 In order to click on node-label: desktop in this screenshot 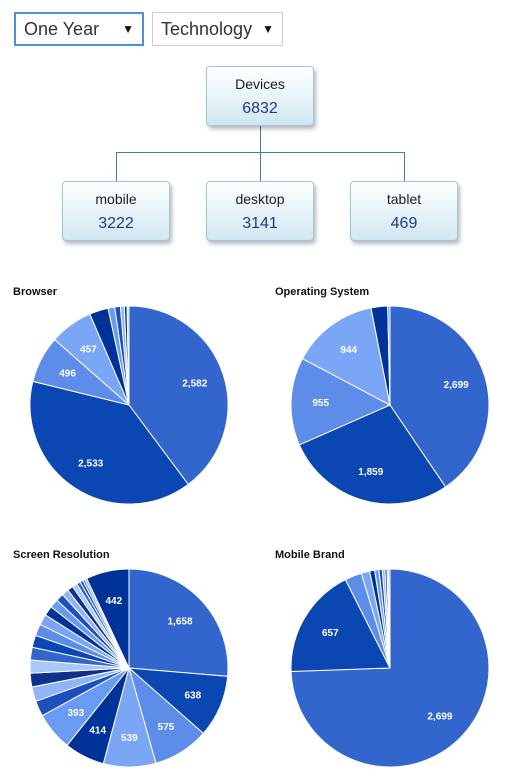, I will do `click(260, 199)`.